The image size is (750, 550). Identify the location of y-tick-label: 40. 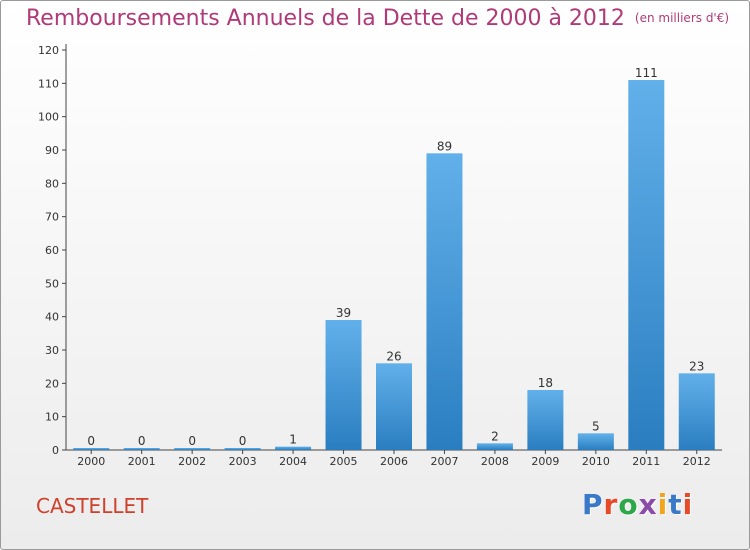
(52, 317).